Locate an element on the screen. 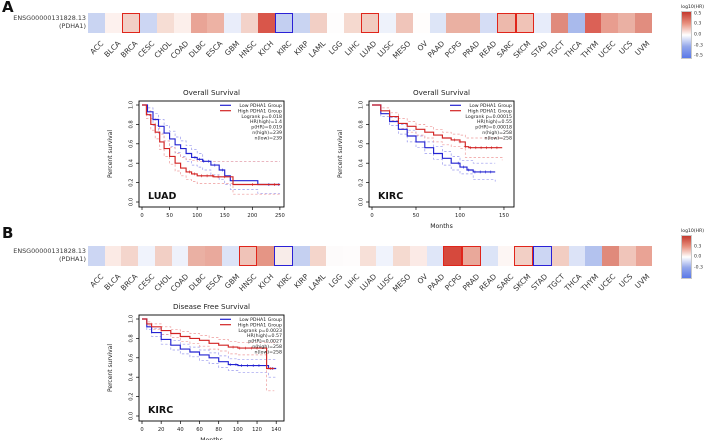  gene-symbol-text: (PDHA1) is located at coordinates (72, 259).